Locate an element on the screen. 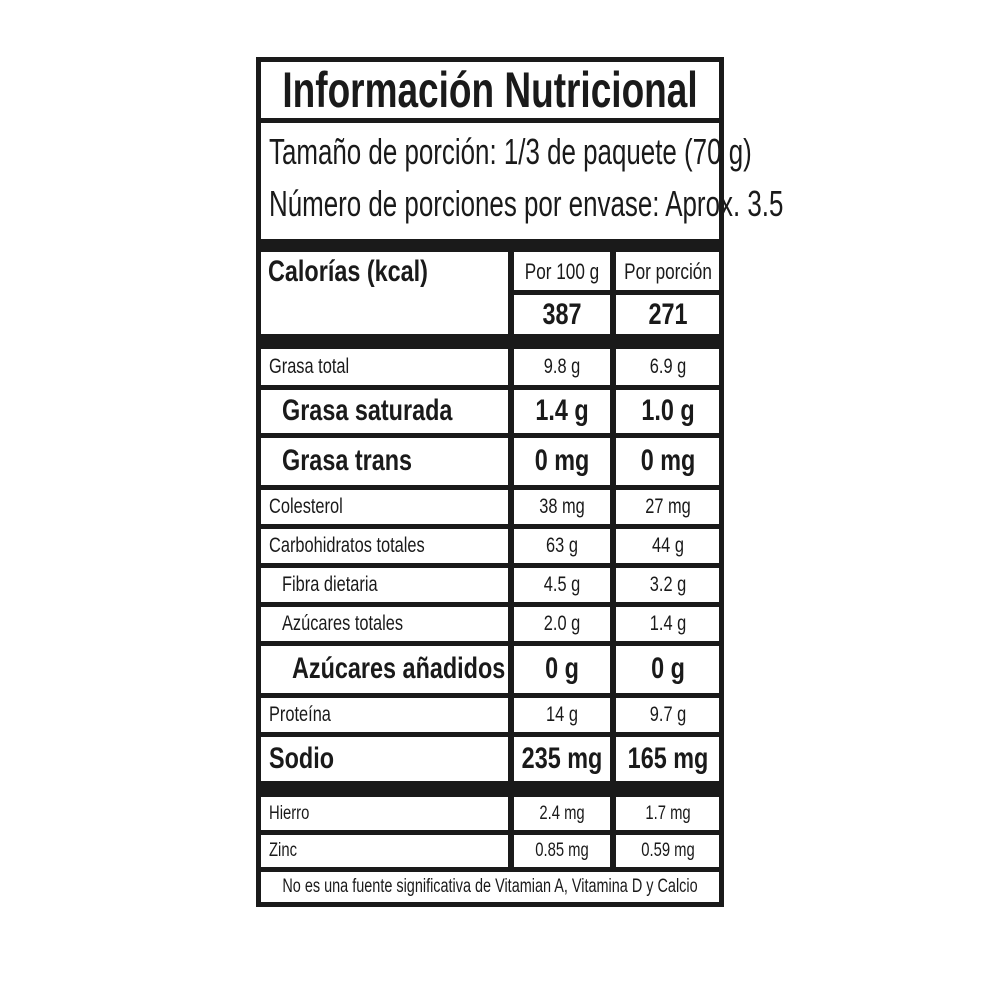 The image size is (1000, 1000). nutrient-per-100g: 0 mg is located at coordinates (562, 460).